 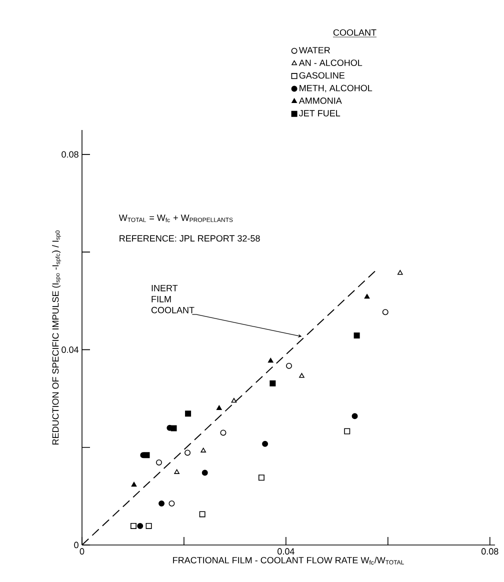 What do you see at coordinates (76, 545) in the screenshot?
I see `y-tick-label: 0` at bounding box center [76, 545].